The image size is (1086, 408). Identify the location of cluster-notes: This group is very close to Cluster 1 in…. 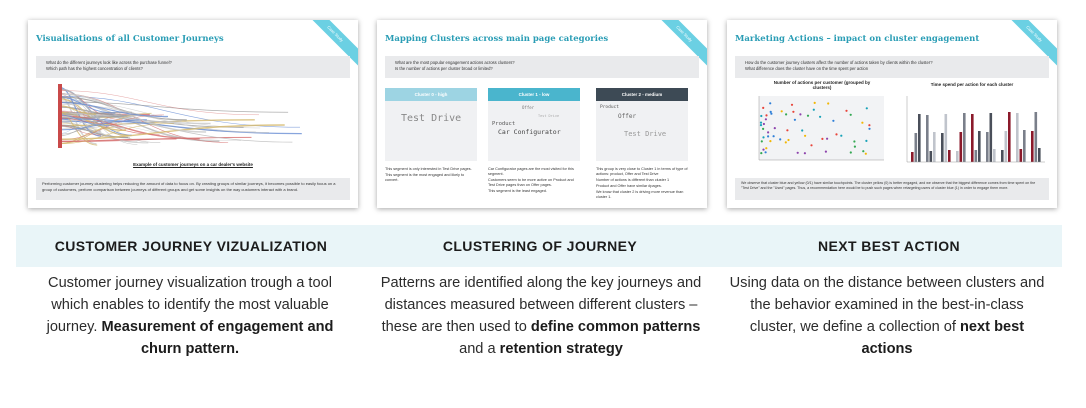
(642, 183).